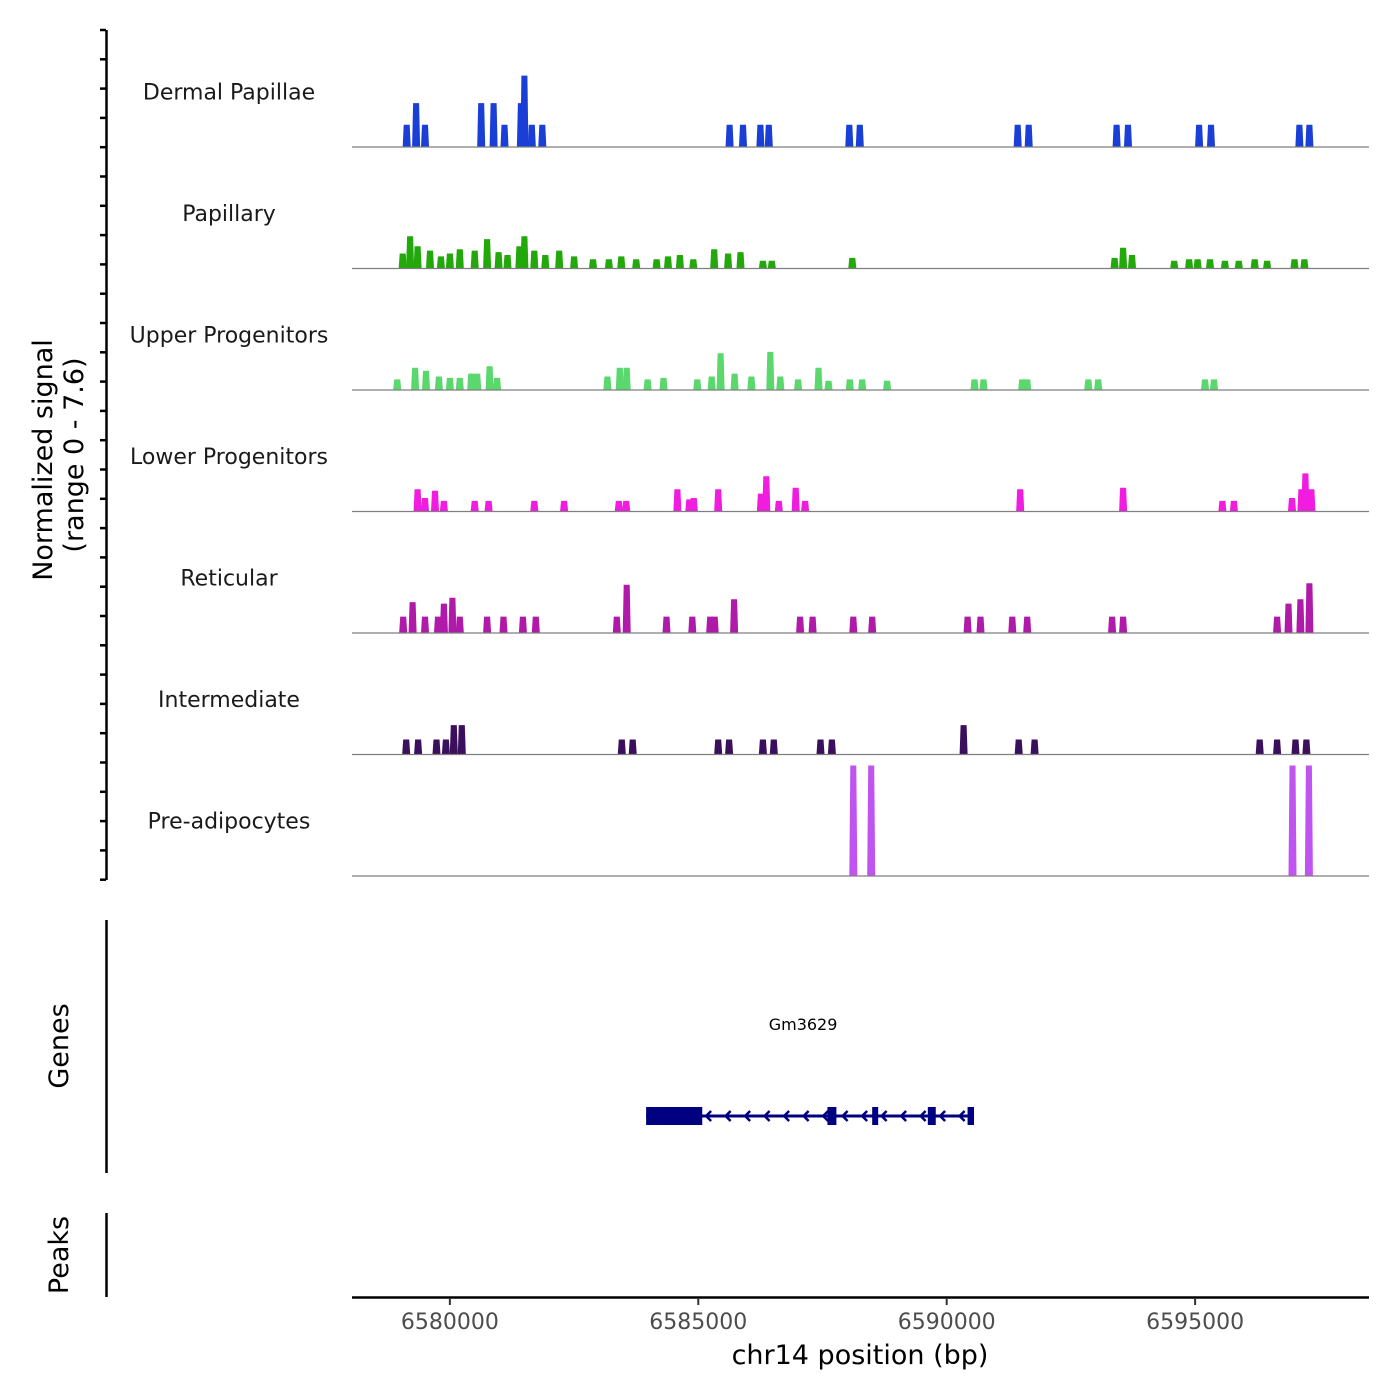 Image resolution: width=1400 pixels, height=1400 pixels. I want to click on x-tick-label: 6580000, so click(450, 1322).